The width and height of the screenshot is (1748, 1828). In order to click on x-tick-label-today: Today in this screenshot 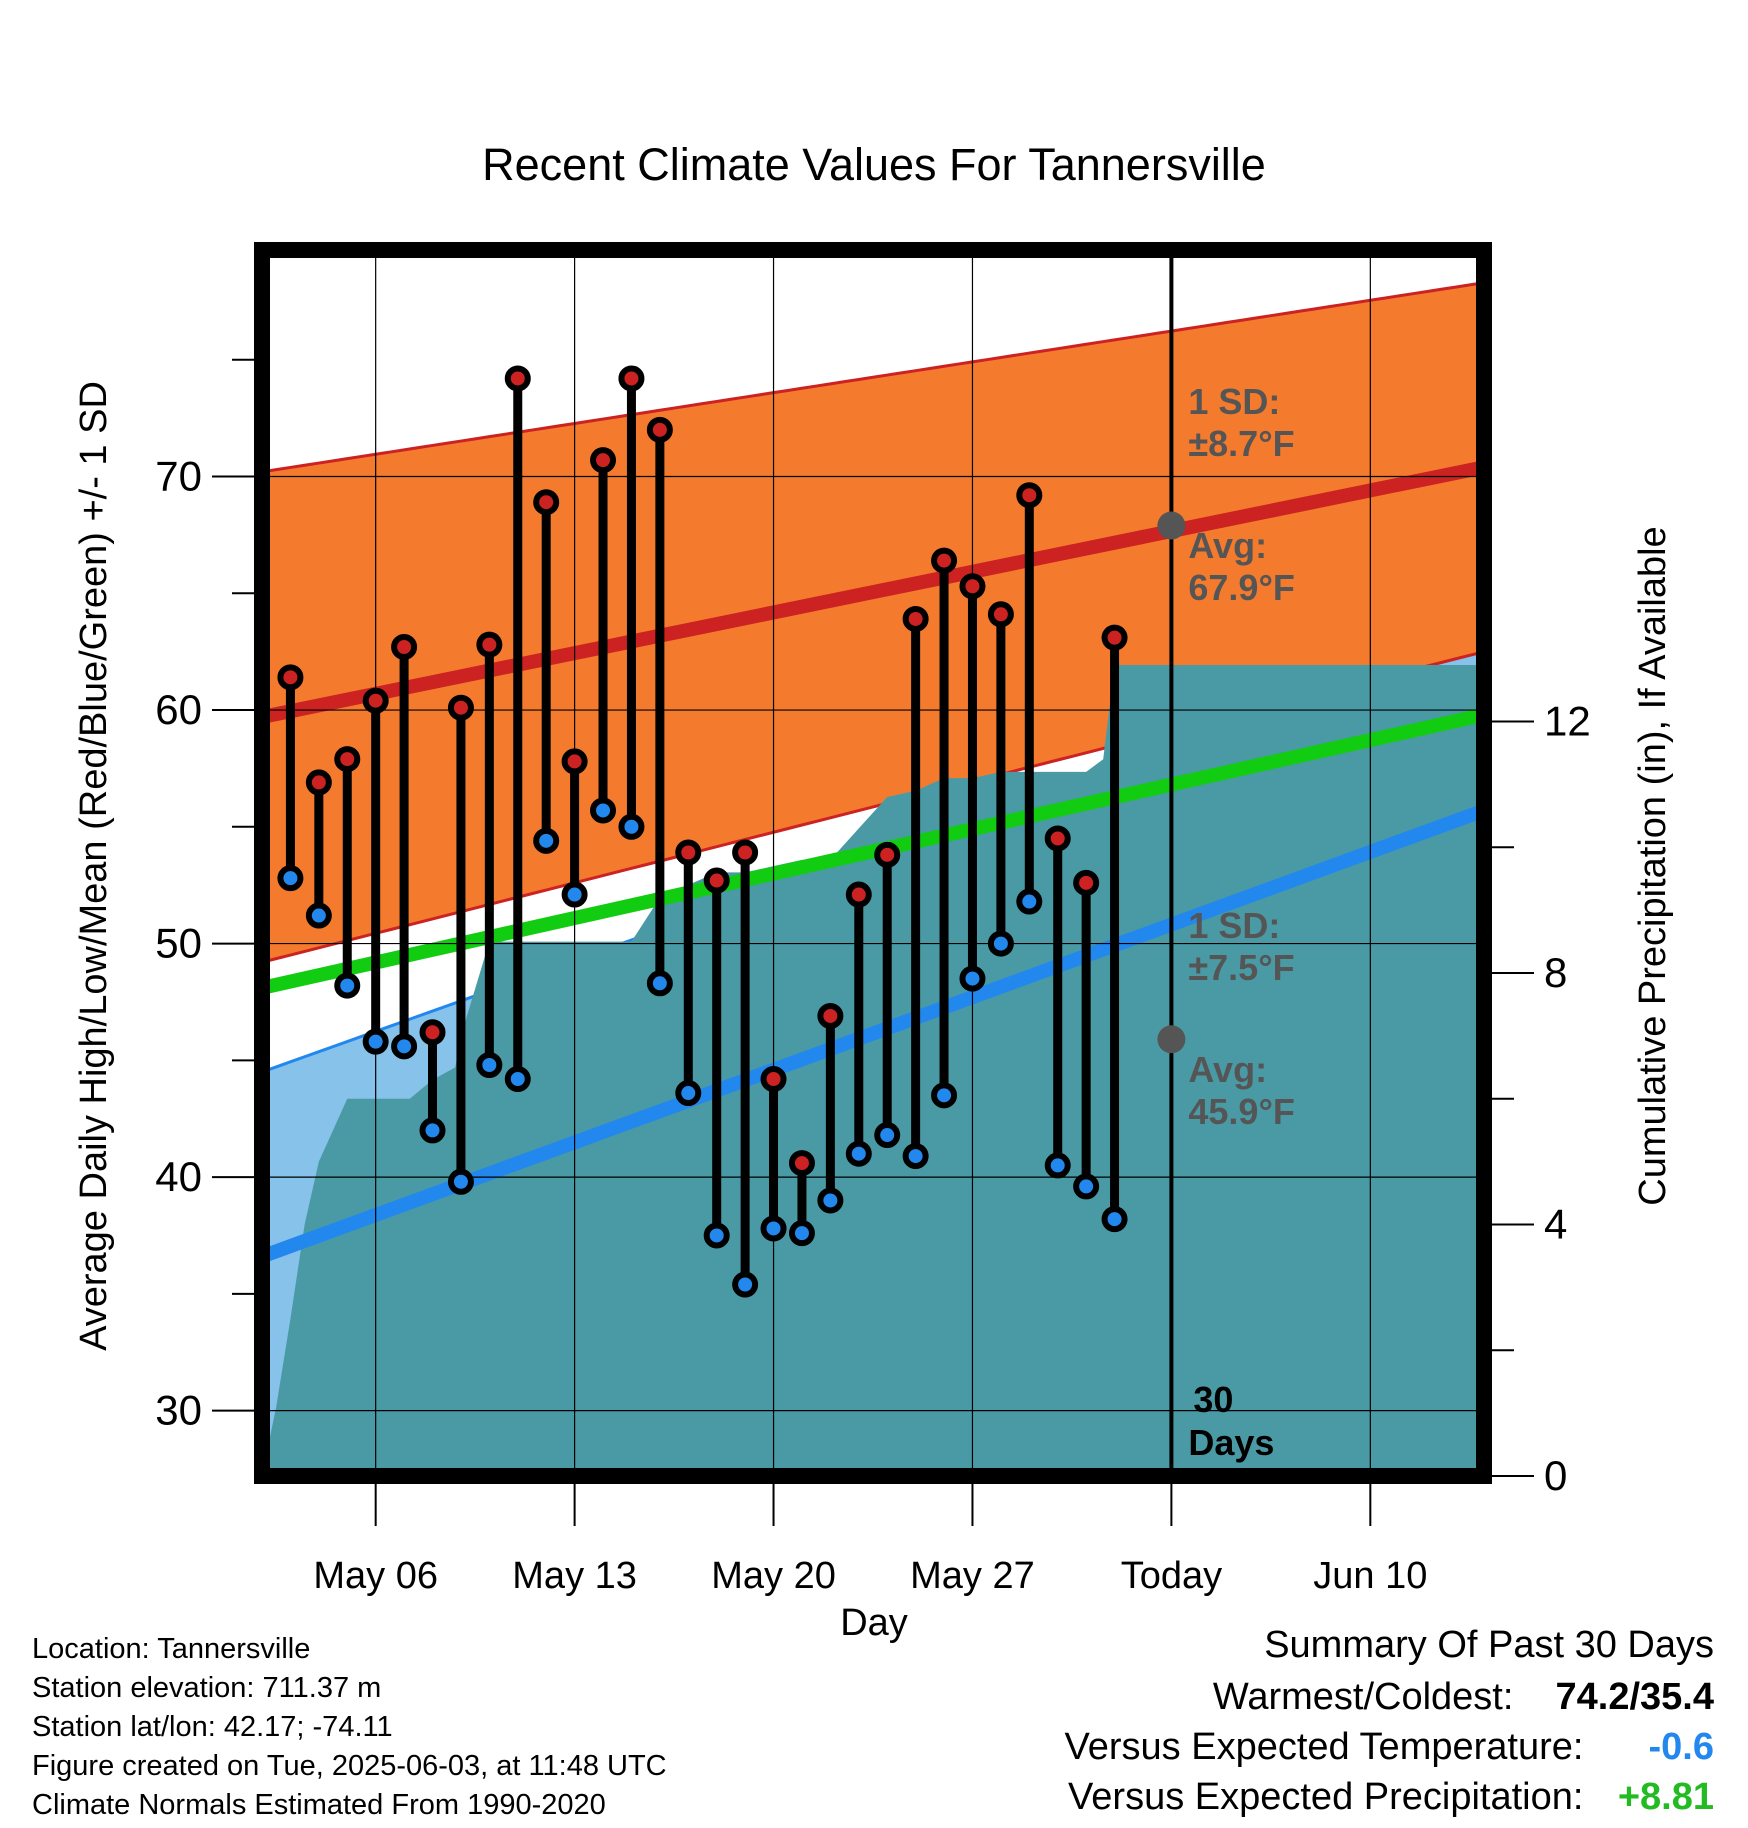, I will do `click(1171, 1576)`.